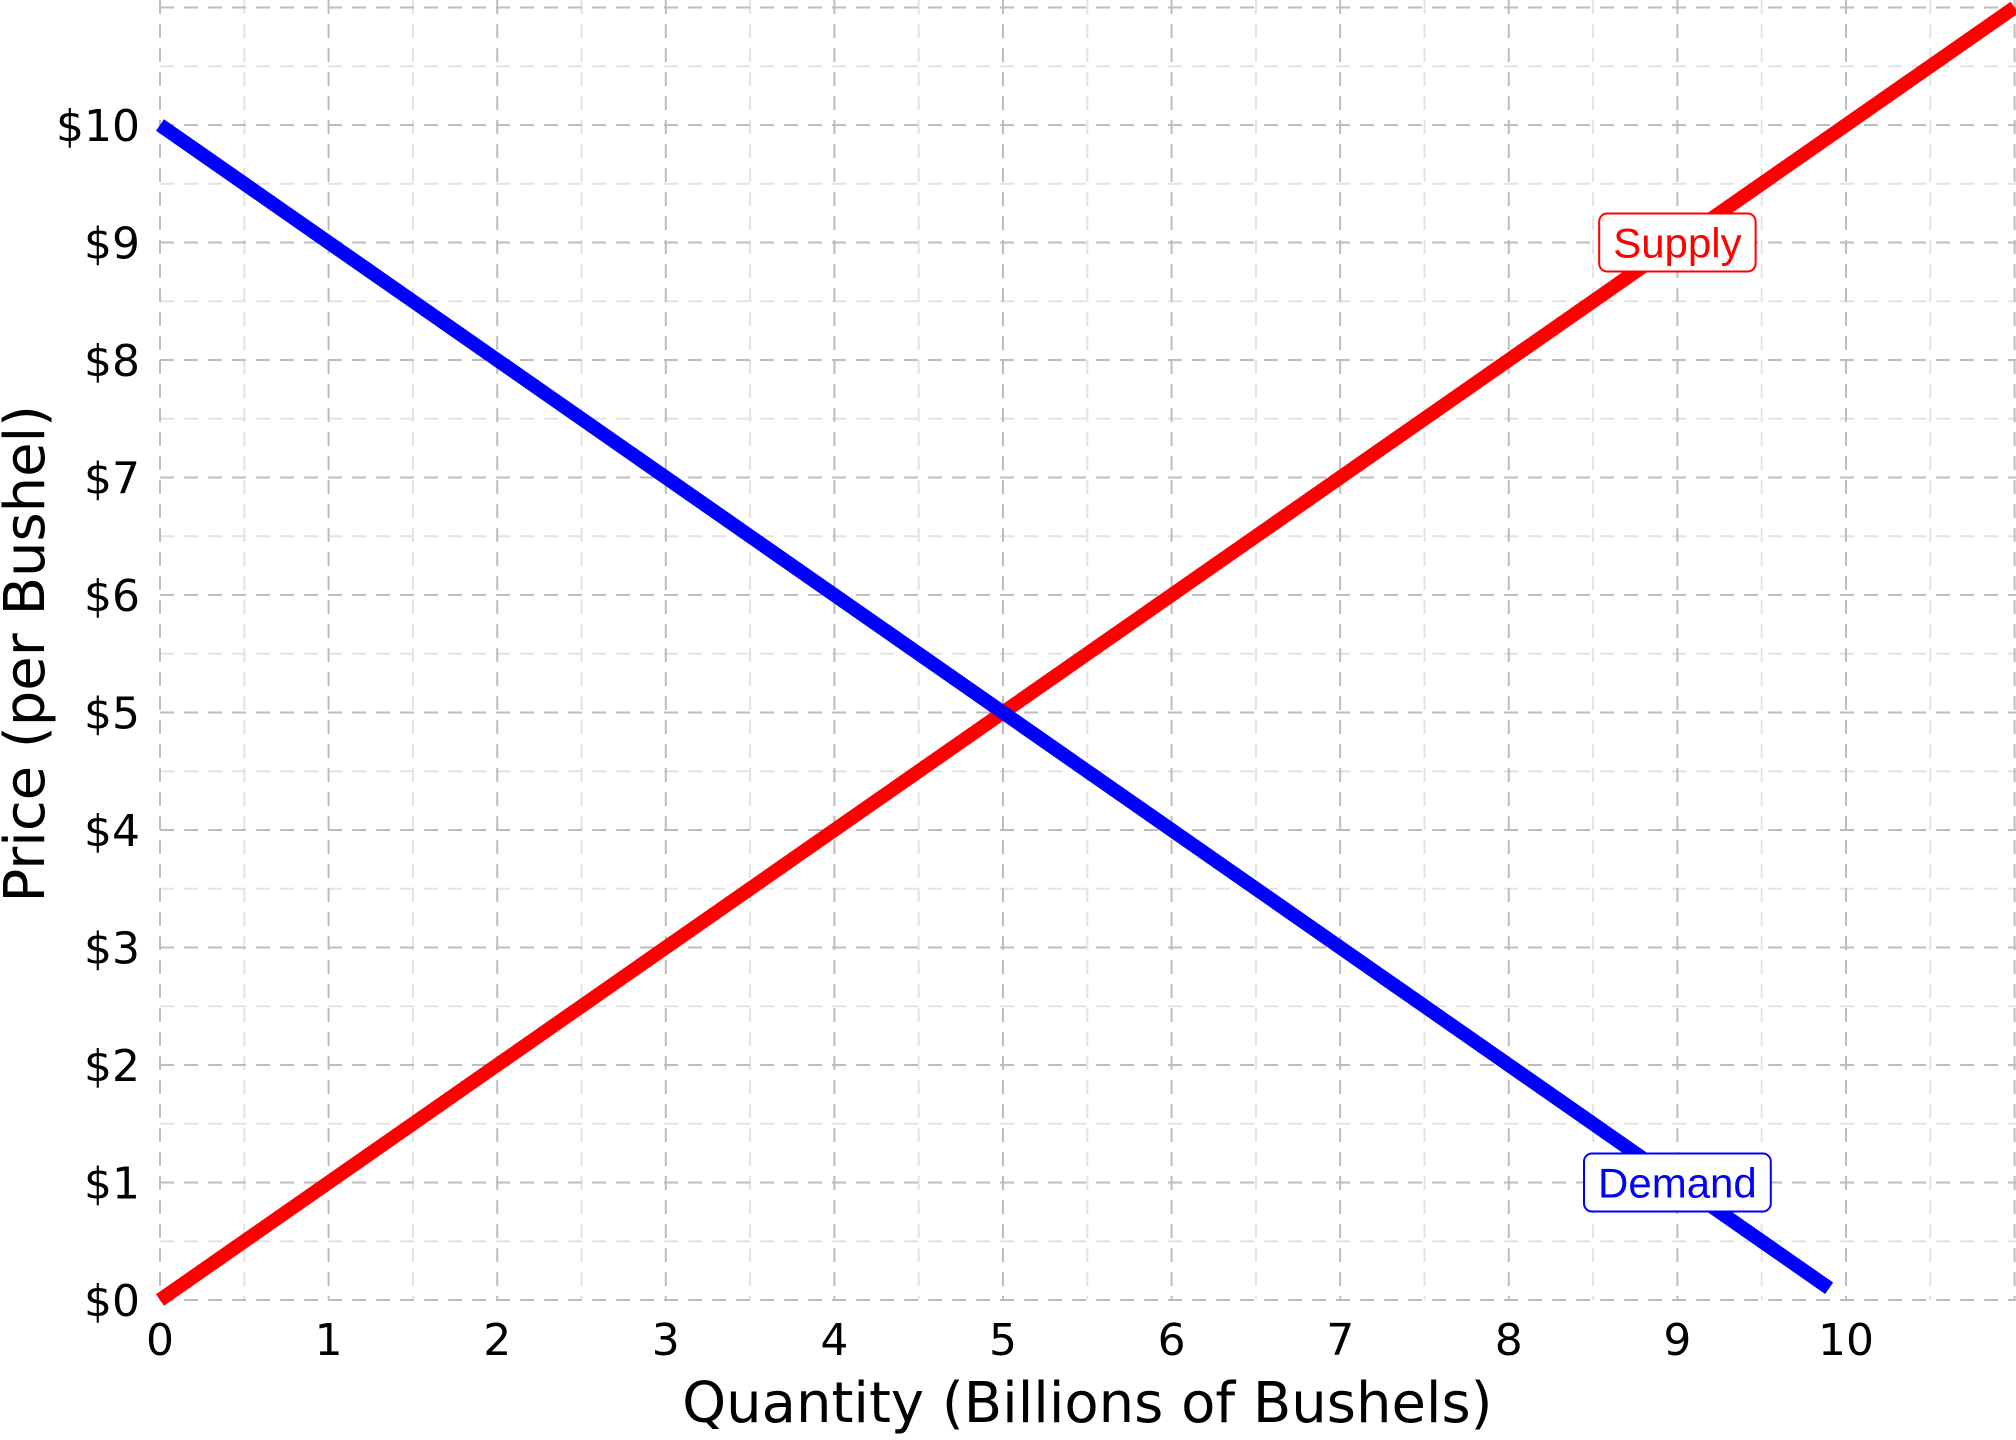  What do you see at coordinates (666, 1340) in the screenshot?
I see `x-tick-label: 3` at bounding box center [666, 1340].